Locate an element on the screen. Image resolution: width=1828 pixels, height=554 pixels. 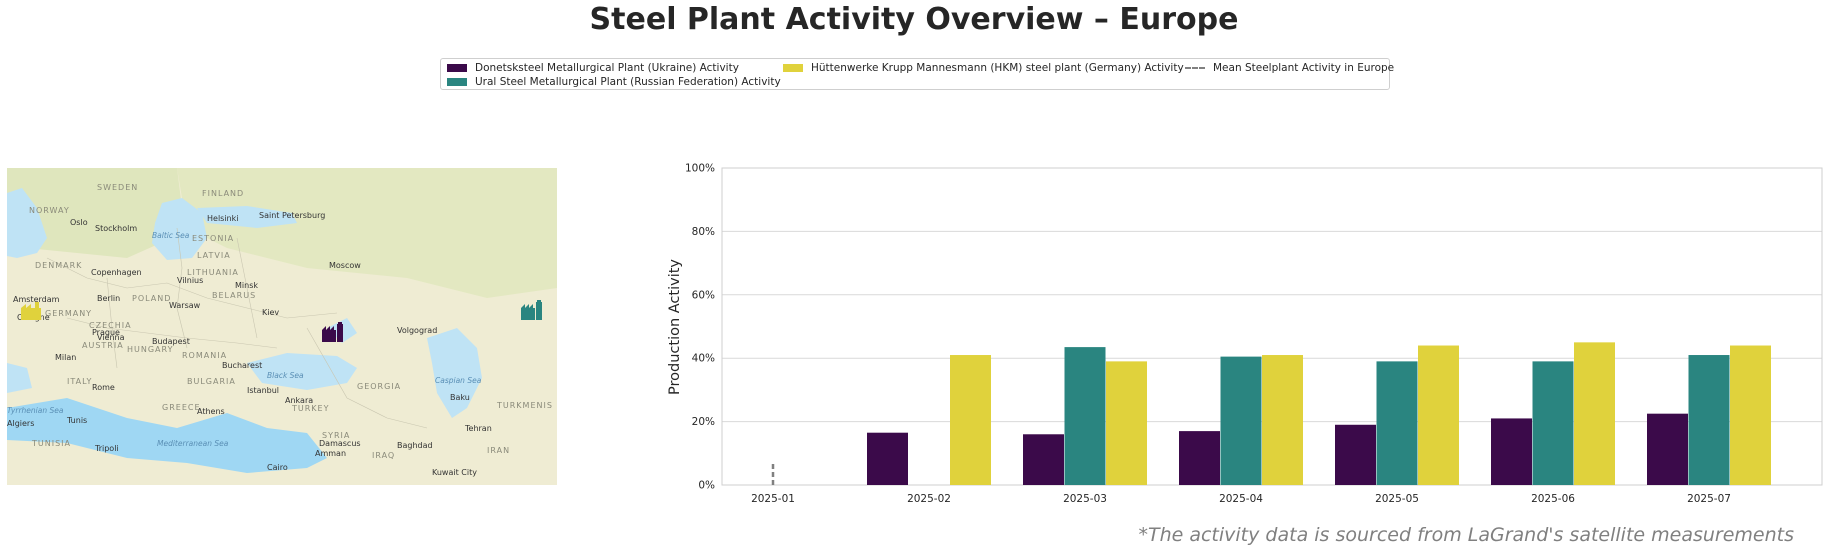
map-city-minsk: Minsk is located at coordinates (246, 285).